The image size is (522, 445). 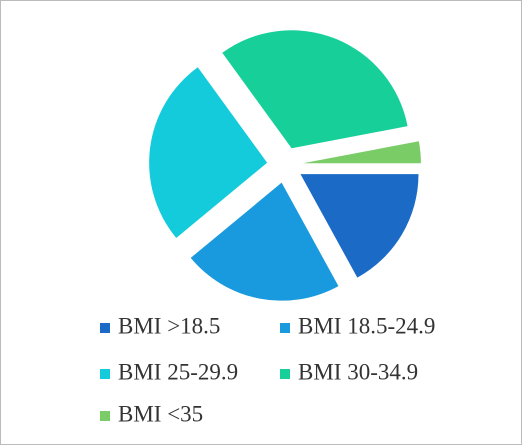 What do you see at coordinates (169, 325) in the screenshot?
I see `legend-label: BMI >18.5` at bounding box center [169, 325].